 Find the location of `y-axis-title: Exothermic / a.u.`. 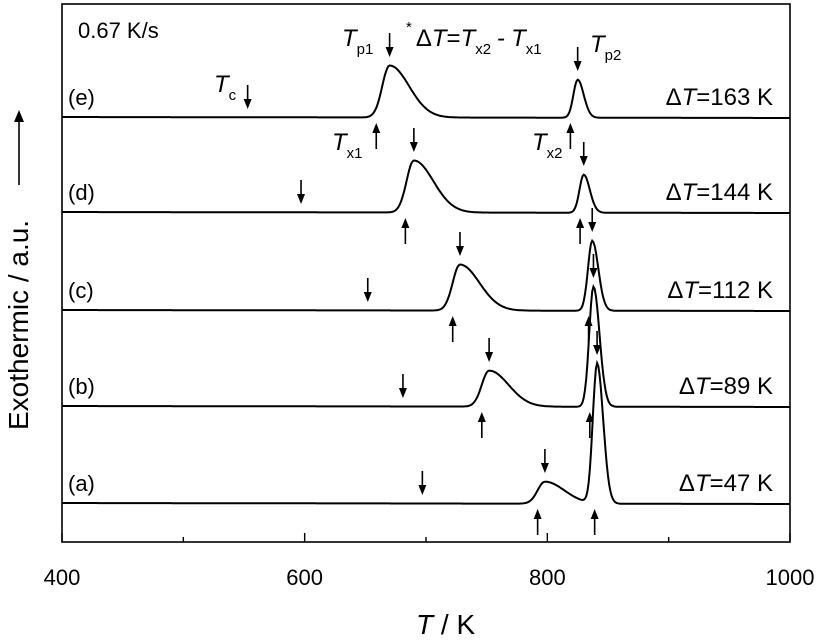

y-axis-title: Exothermic / a.u. is located at coordinates (18, 325).